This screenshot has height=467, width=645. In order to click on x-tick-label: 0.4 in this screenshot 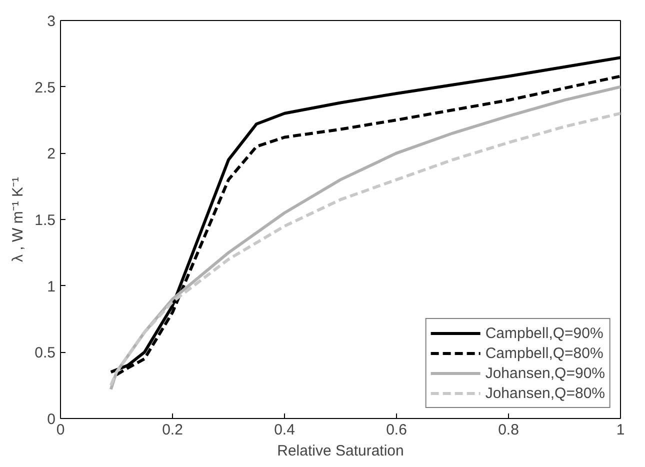, I will do `click(284, 430)`.